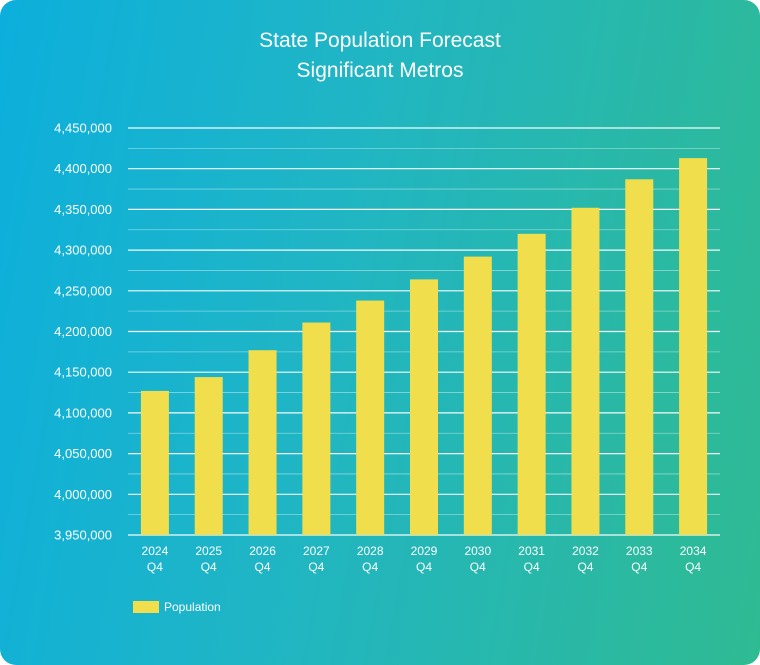 This screenshot has height=665, width=760. Describe the element at coordinates (531, 551) in the screenshot. I see `x-tick-label-year: 2031` at that location.